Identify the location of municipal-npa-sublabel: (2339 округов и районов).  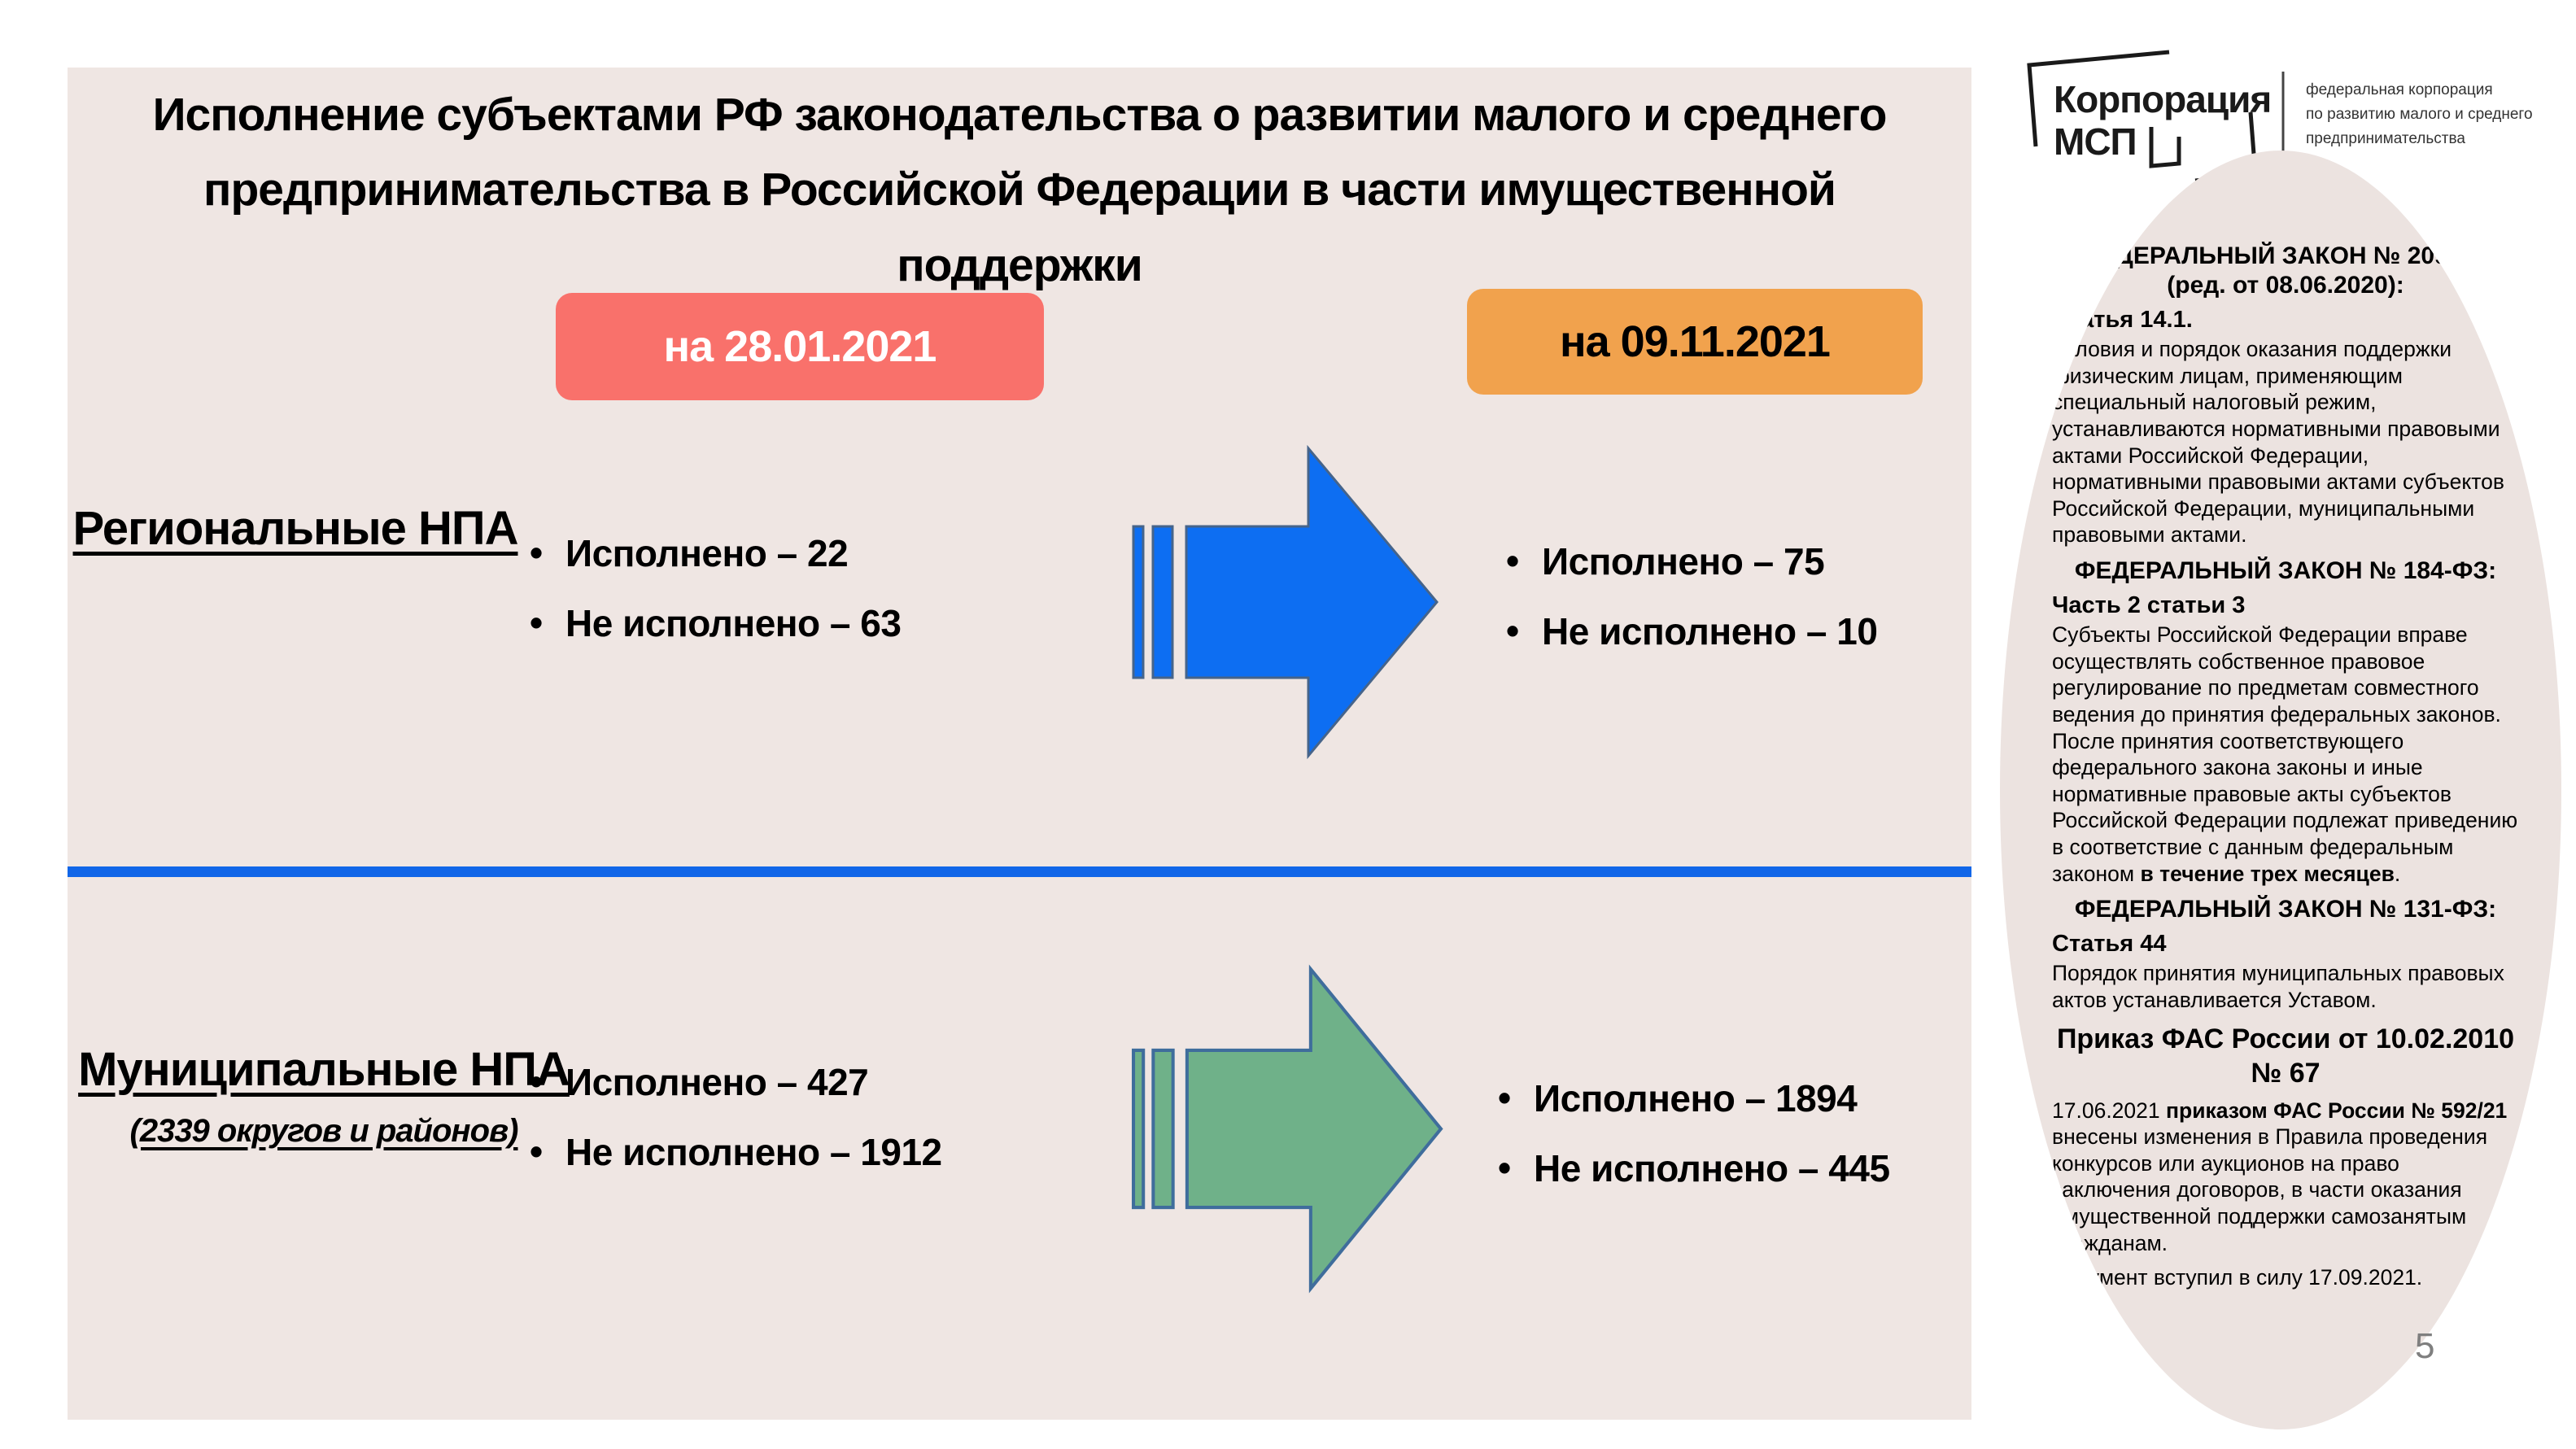
(324, 1131).